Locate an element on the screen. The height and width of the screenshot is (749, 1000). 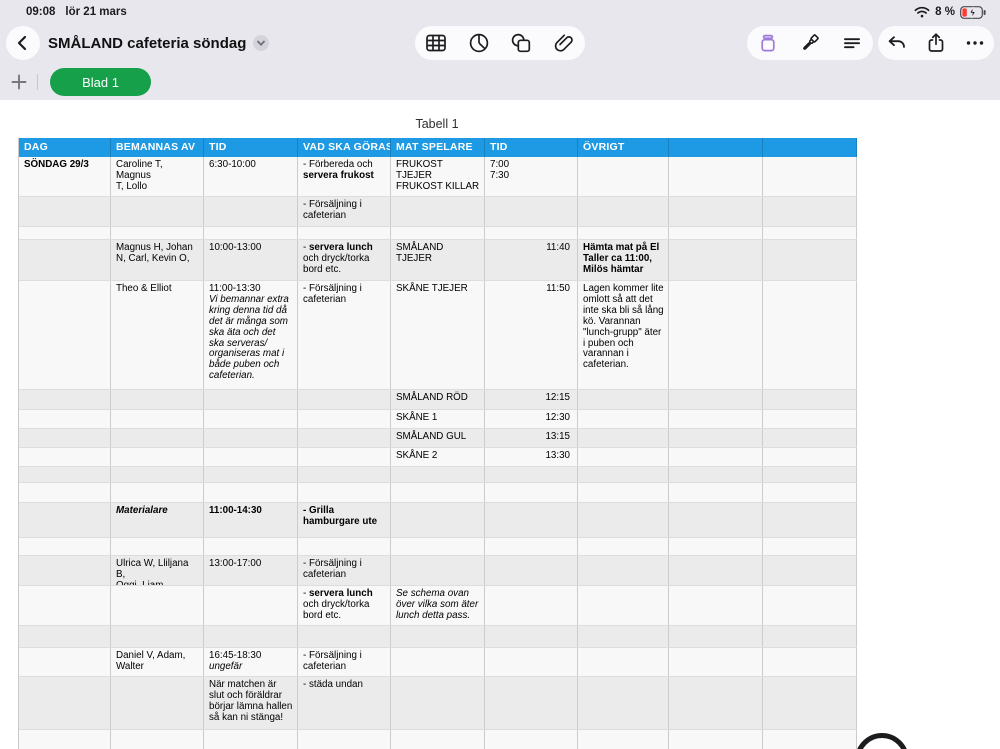
insert-table-button is located at coordinates (436, 43).